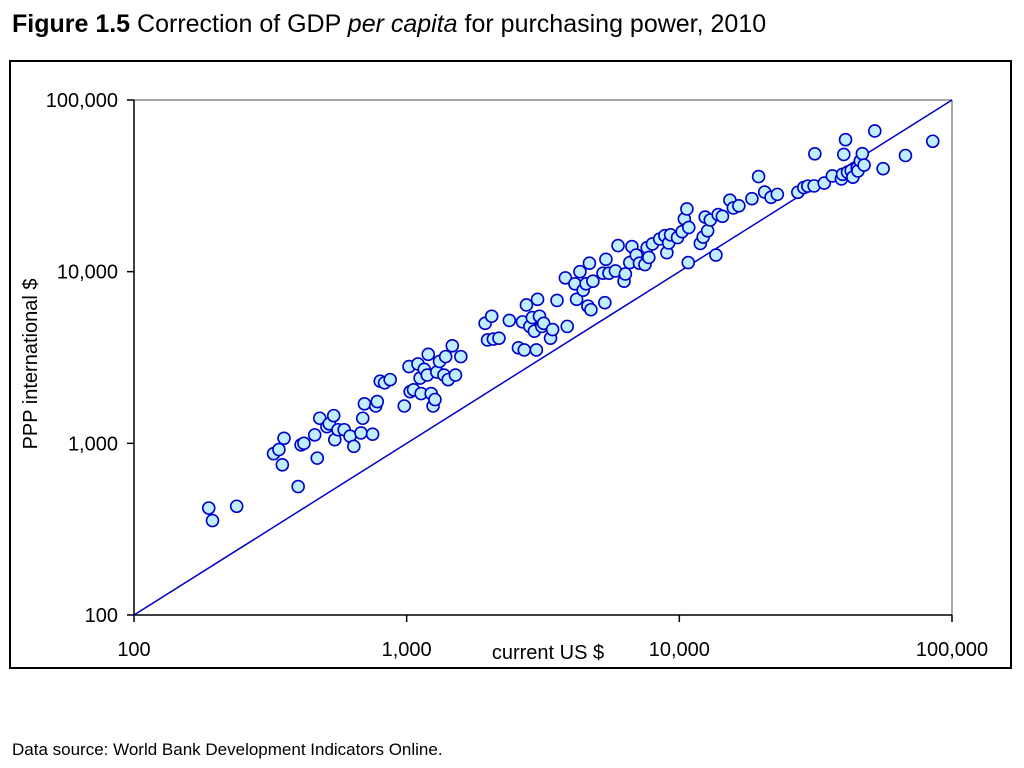  I want to click on x-tick-label: 10,000, so click(679, 650).